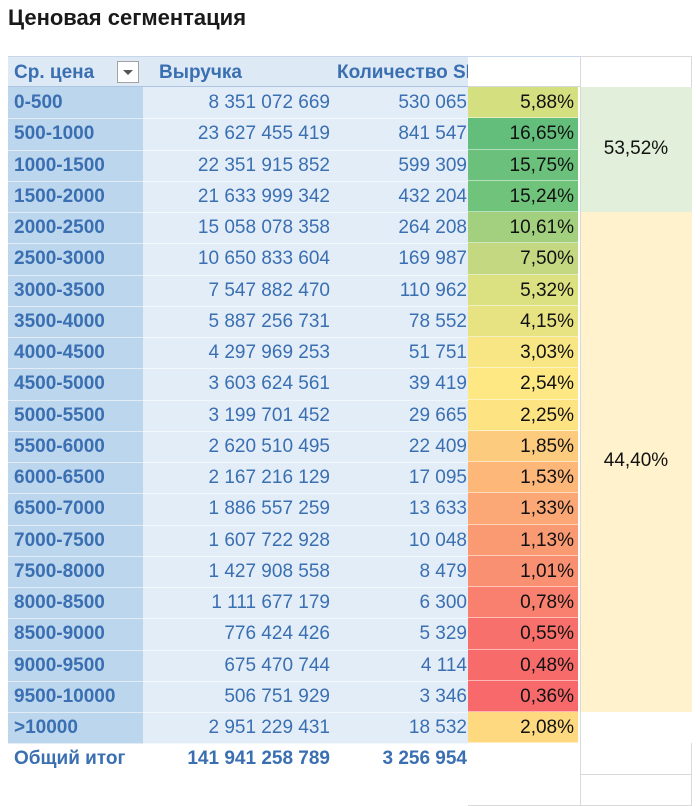 Image resolution: width=700 pixels, height=806 pixels. What do you see at coordinates (128, 72) in the screenshot?
I see `chevron-down-icon` at bounding box center [128, 72].